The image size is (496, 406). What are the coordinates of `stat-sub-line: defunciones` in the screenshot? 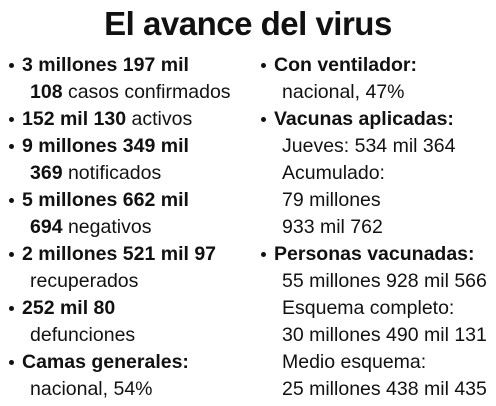 It's located at (131, 335).